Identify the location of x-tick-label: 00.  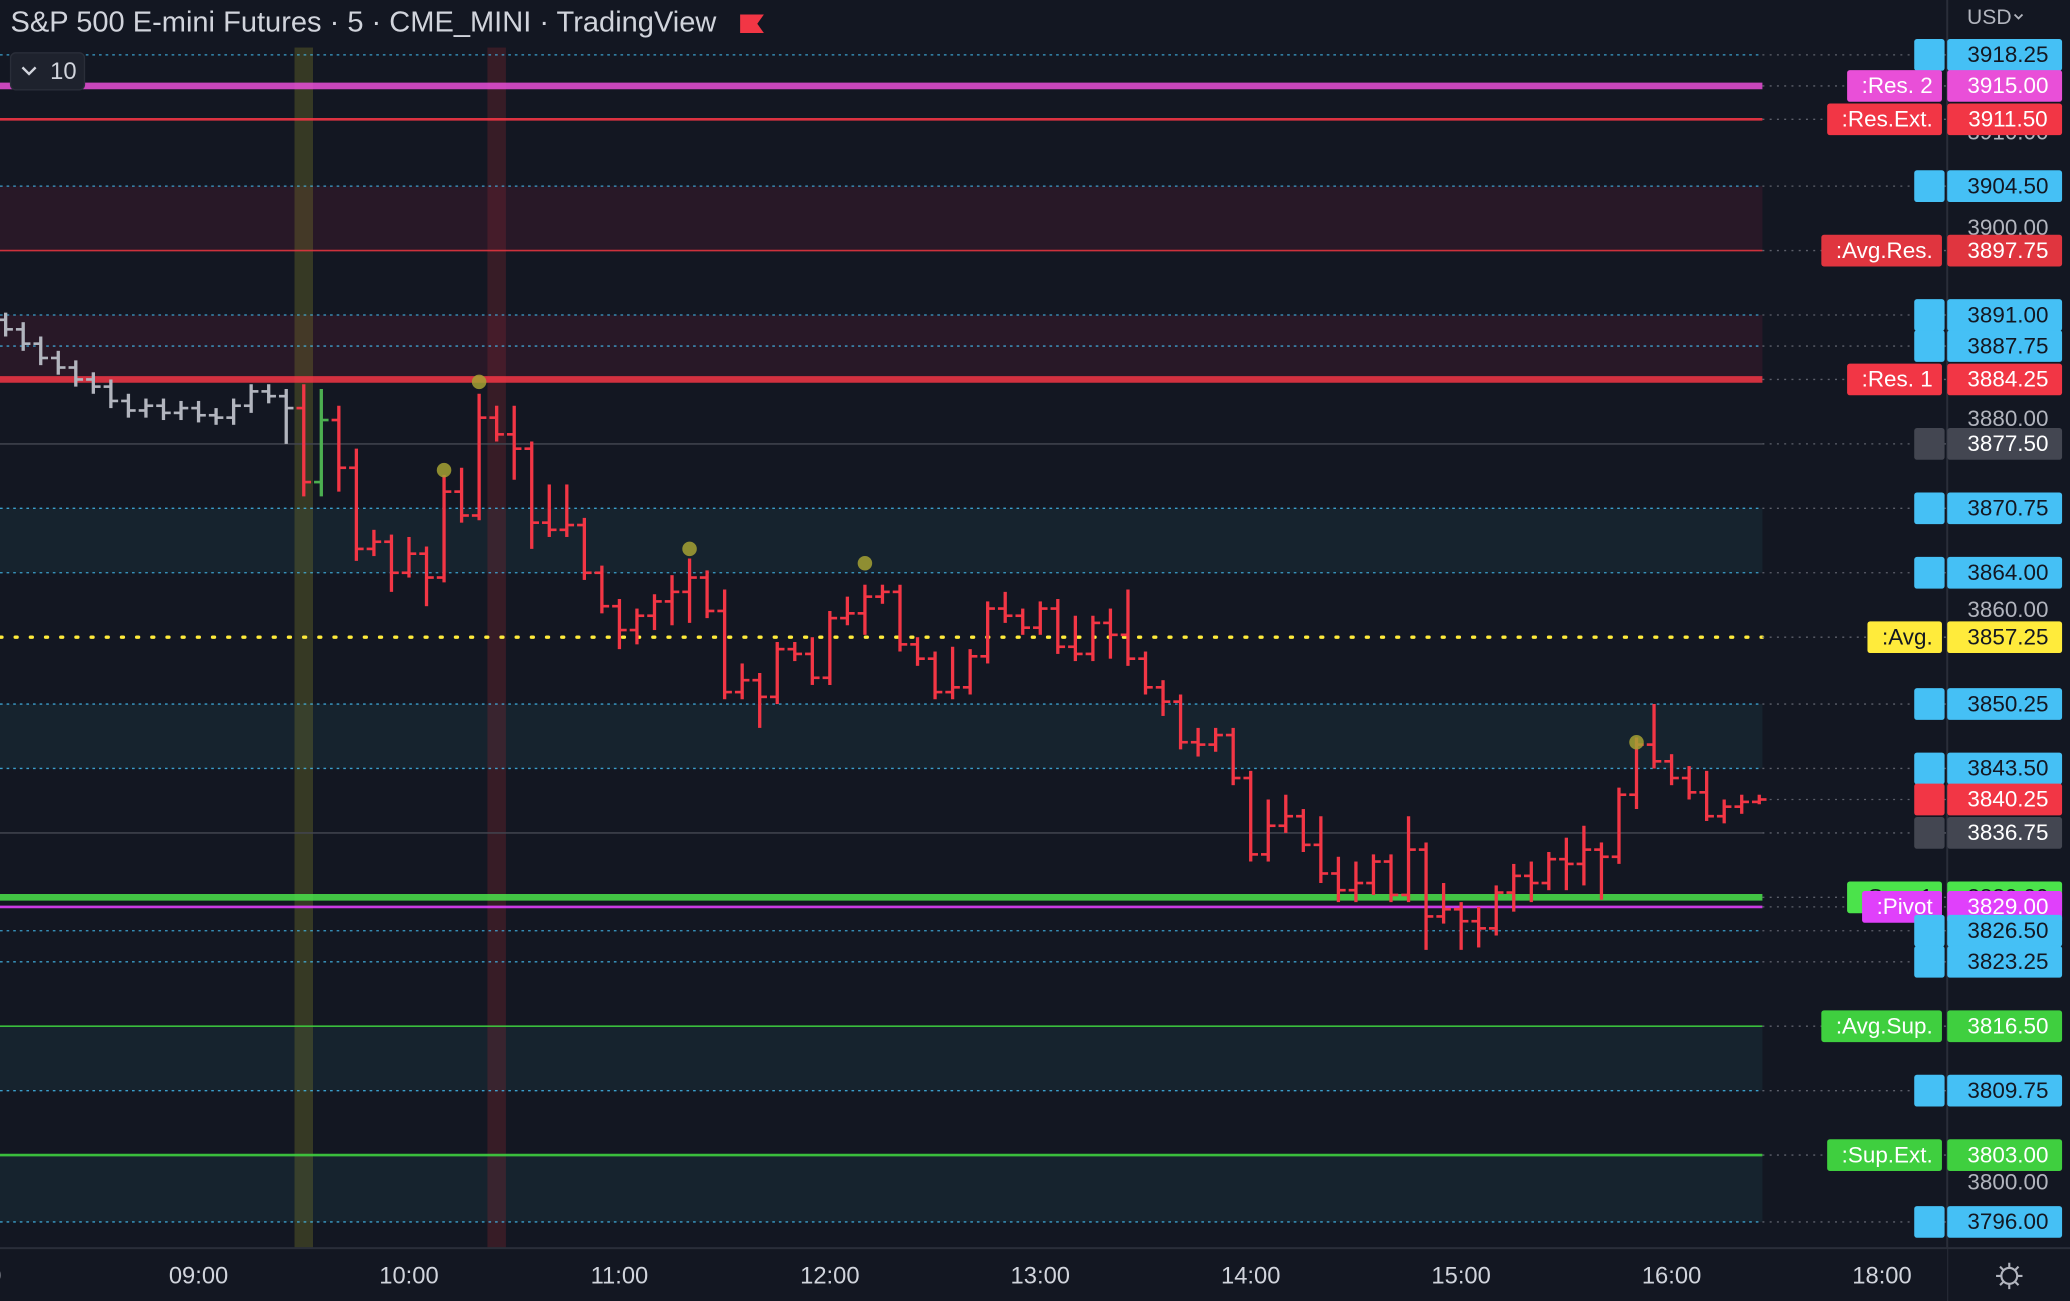
(0, 1276).